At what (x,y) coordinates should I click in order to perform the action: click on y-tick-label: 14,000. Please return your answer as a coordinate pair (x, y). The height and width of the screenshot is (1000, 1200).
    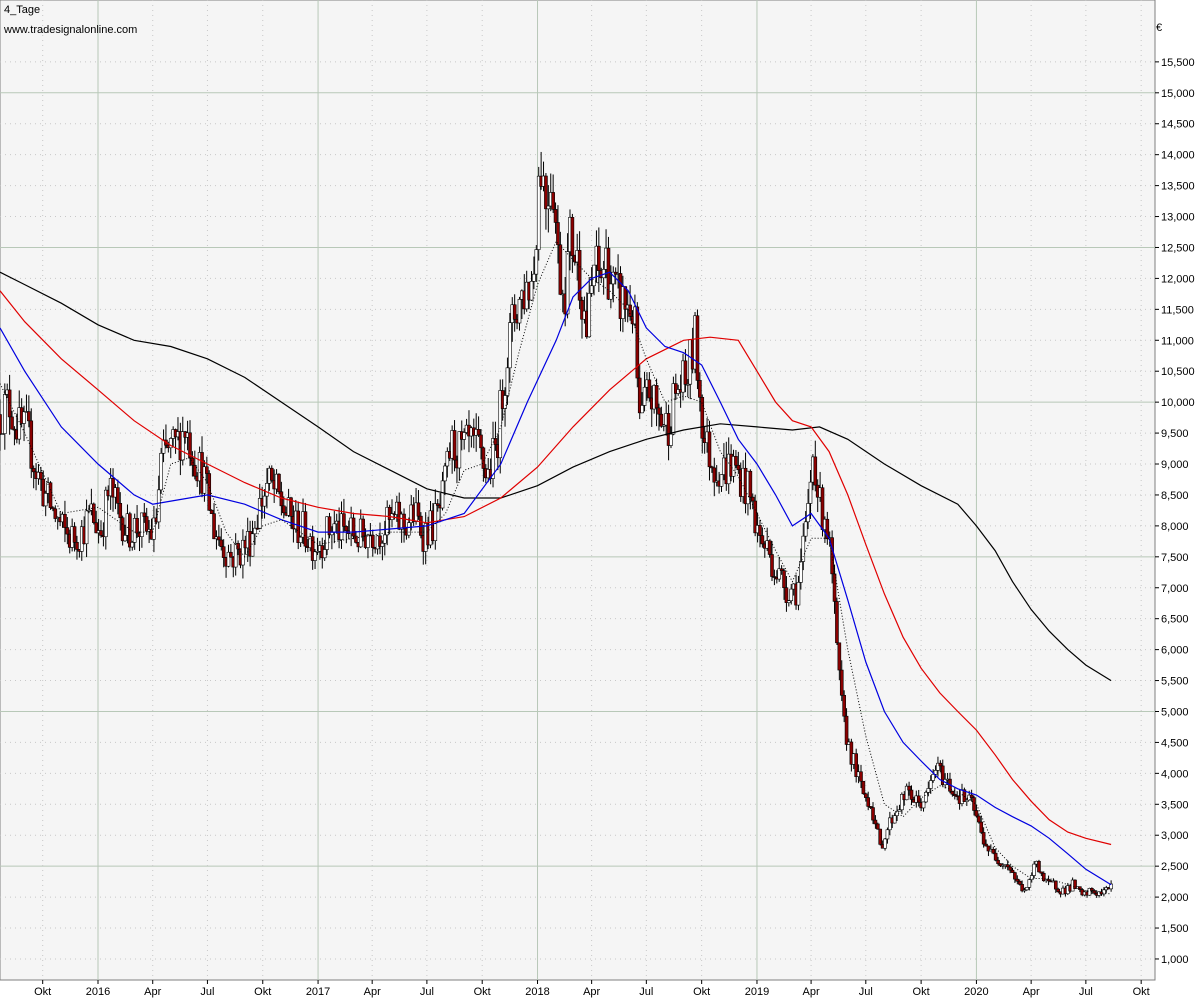
    Looking at the image, I should click on (1178, 156).